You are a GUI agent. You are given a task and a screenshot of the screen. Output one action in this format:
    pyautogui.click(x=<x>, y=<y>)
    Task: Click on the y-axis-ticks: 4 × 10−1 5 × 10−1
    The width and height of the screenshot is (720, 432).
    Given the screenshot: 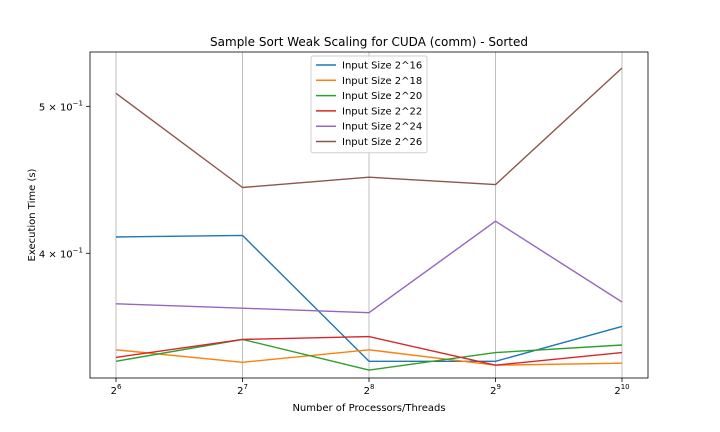 What is the action you would take?
    pyautogui.click(x=64, y=179)
    